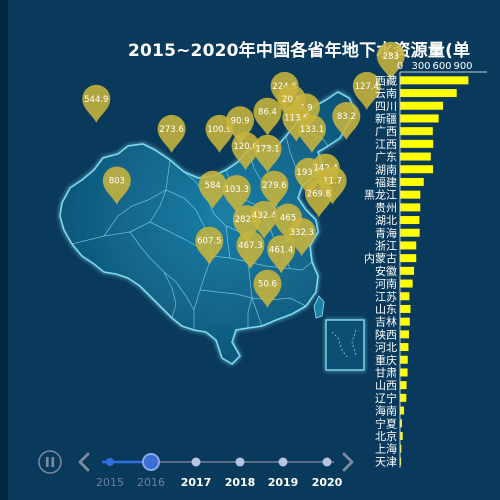 The width and height of the screenshot is (500, 500). What do you see at coordinates (407, 270) in the screenshot?
I see `bar-安徽` at bounding box center [407, 270].